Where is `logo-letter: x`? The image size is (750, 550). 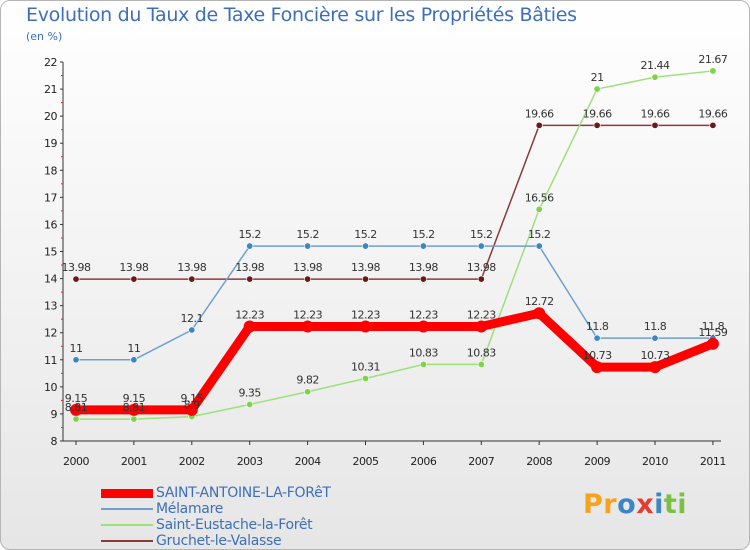 logo-letter: x is located at coordinates (645, 504).